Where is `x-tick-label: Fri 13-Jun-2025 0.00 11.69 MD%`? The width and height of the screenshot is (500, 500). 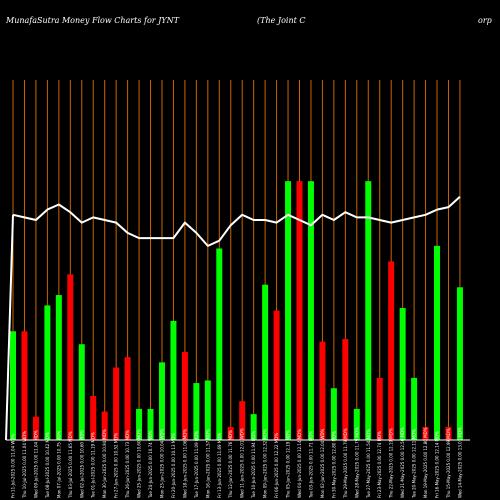
x-tick-label: Fri 13-Jun-2025 0.00 11.69 MD% is located at coordinates (219, 465).